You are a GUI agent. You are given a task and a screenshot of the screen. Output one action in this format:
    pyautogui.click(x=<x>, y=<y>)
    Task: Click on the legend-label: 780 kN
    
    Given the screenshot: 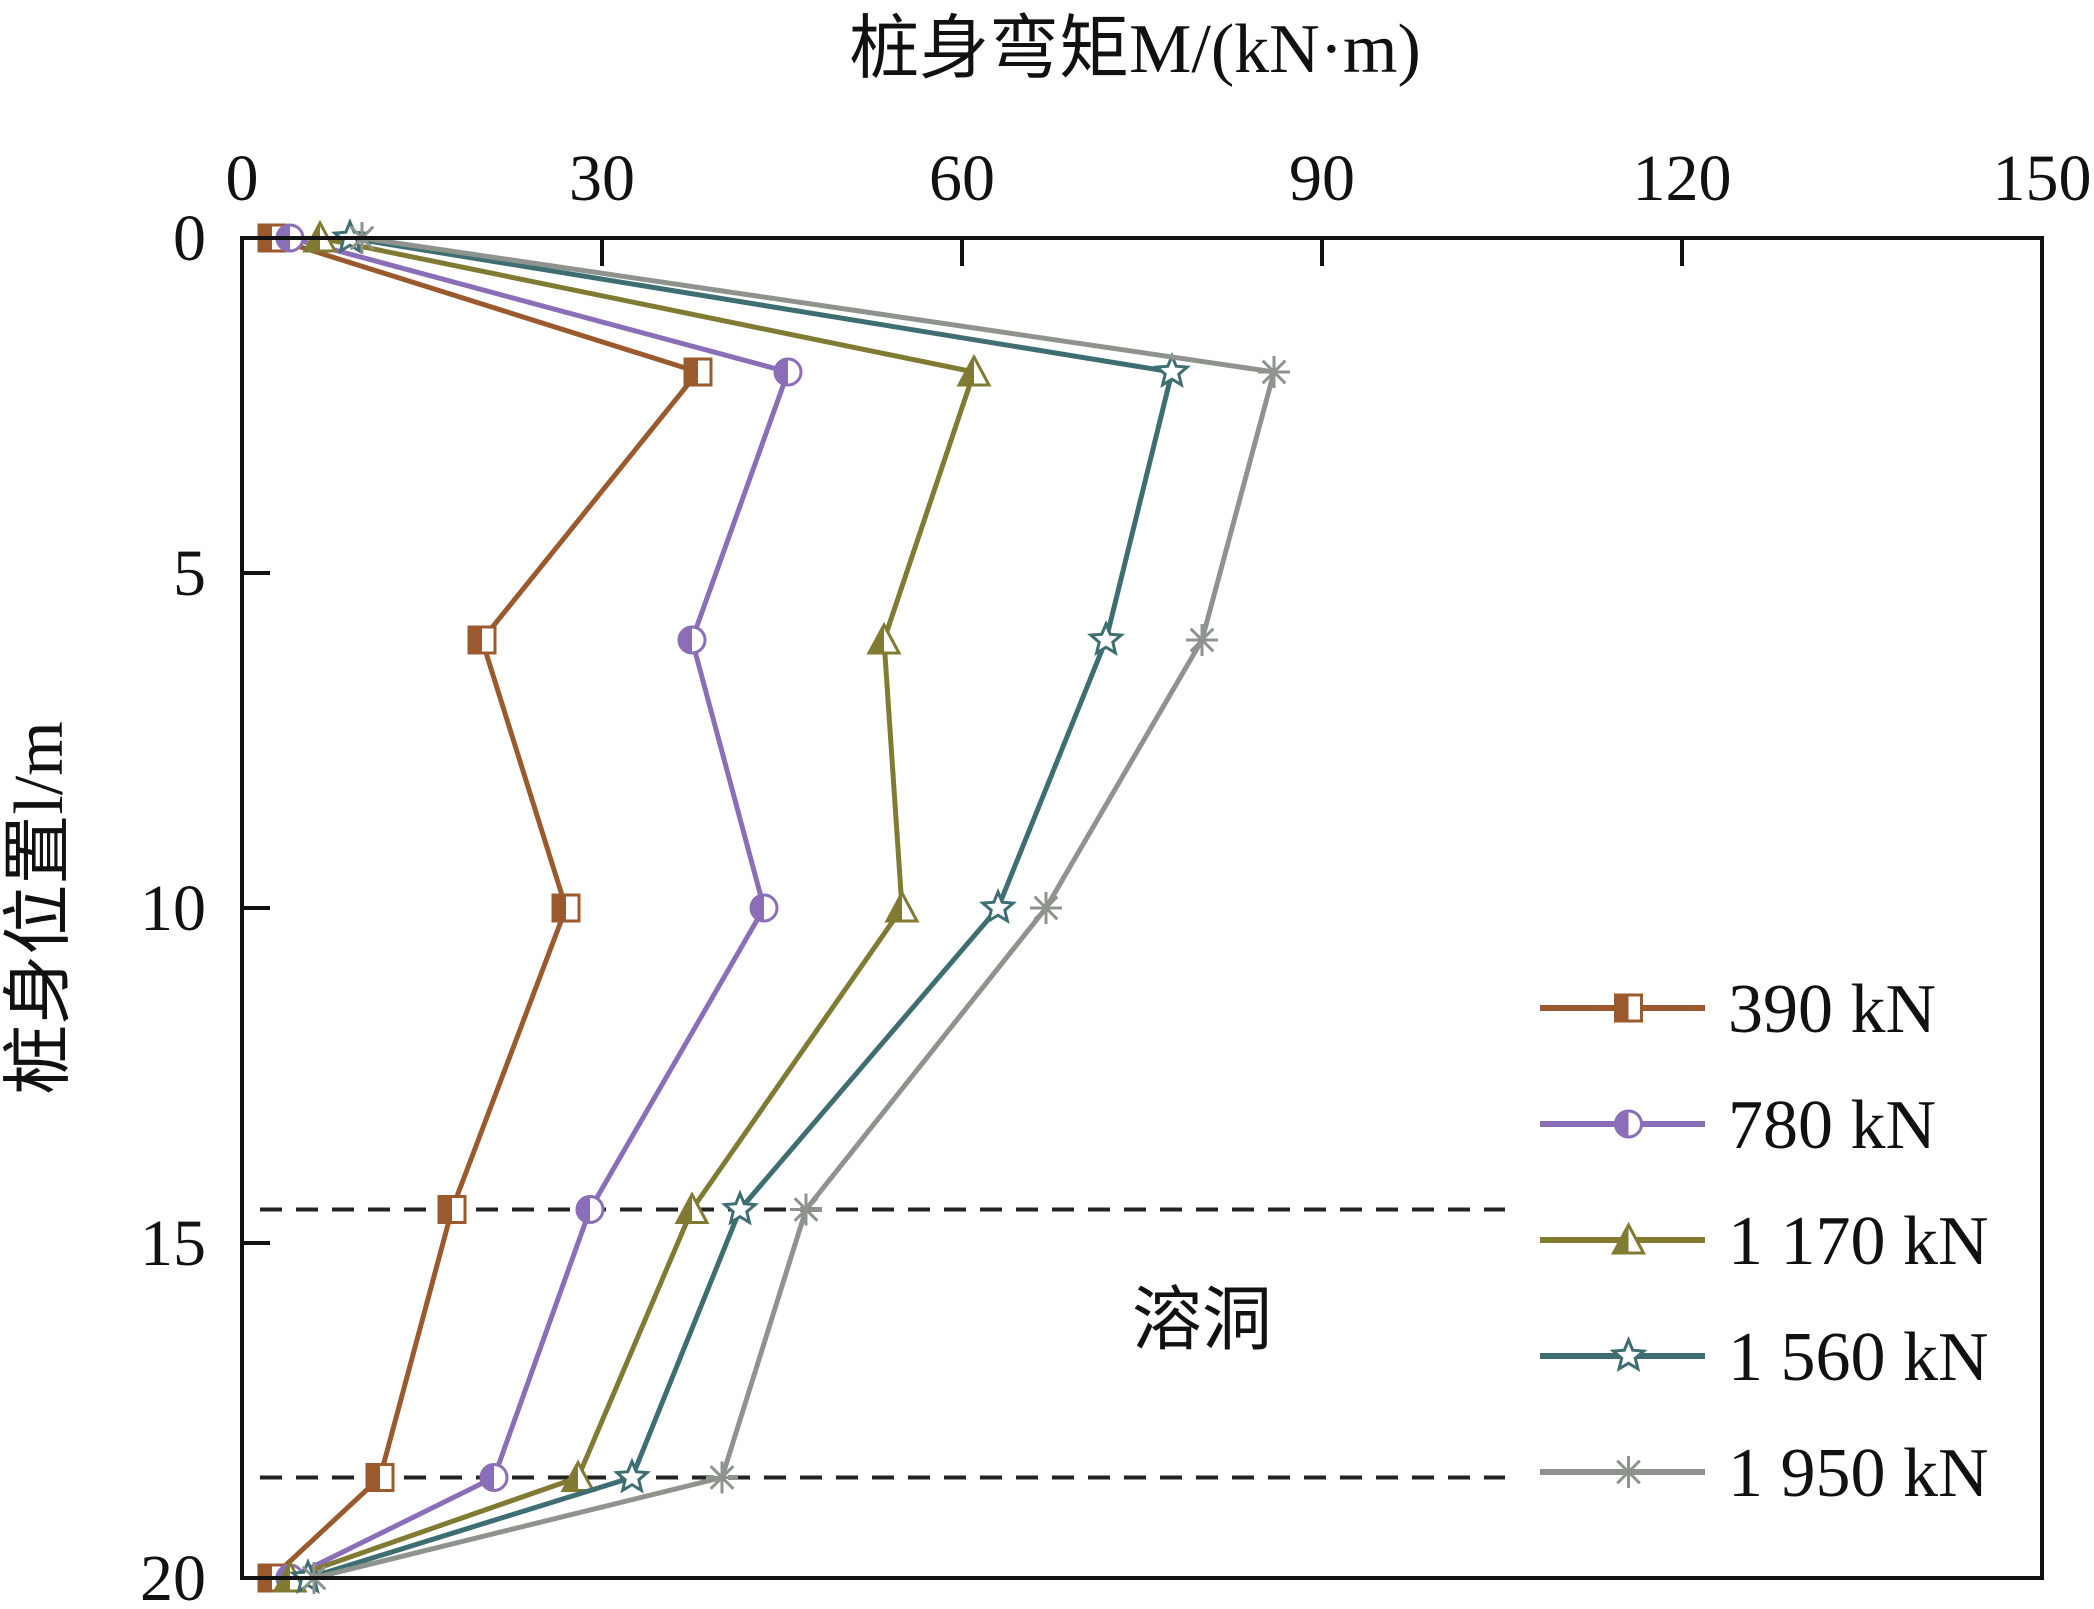 What is the action you would take?
    pyautogui.click(x=1832, y=1125)
    